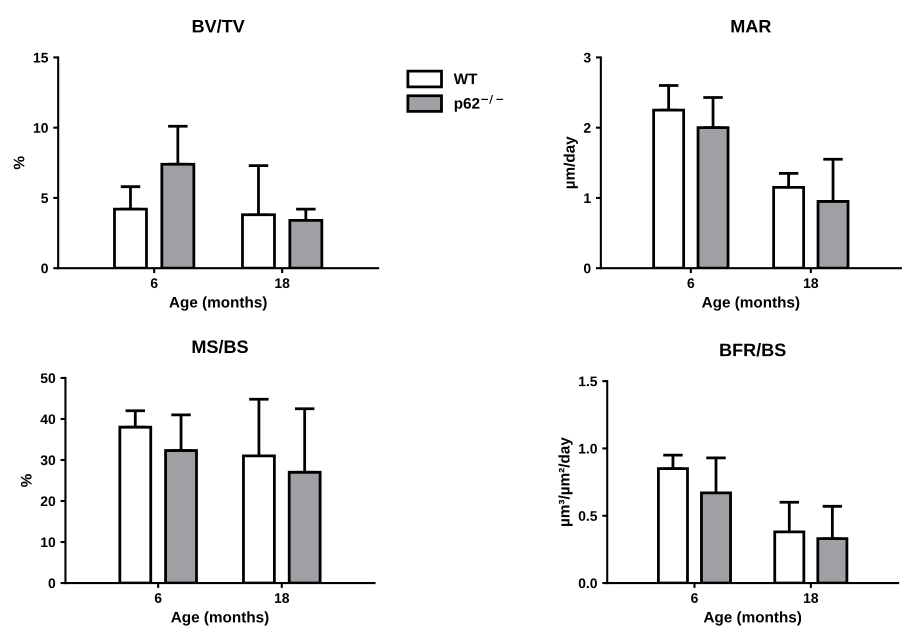 This screenshot has width=909, height=631. What do you see at coordinates (587, 128) in the screenshot?
I see `y-tick-label: 2` at bounding box center [587, 128].